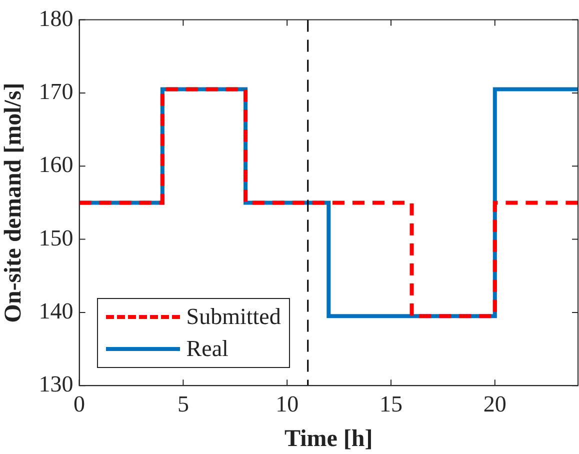 The width and height of the screenshot is (579, 454). What do you see at coordinates (287, 403) in the screenshot?
I see `x-tick-label: 10` at bounding box center [287, 403].